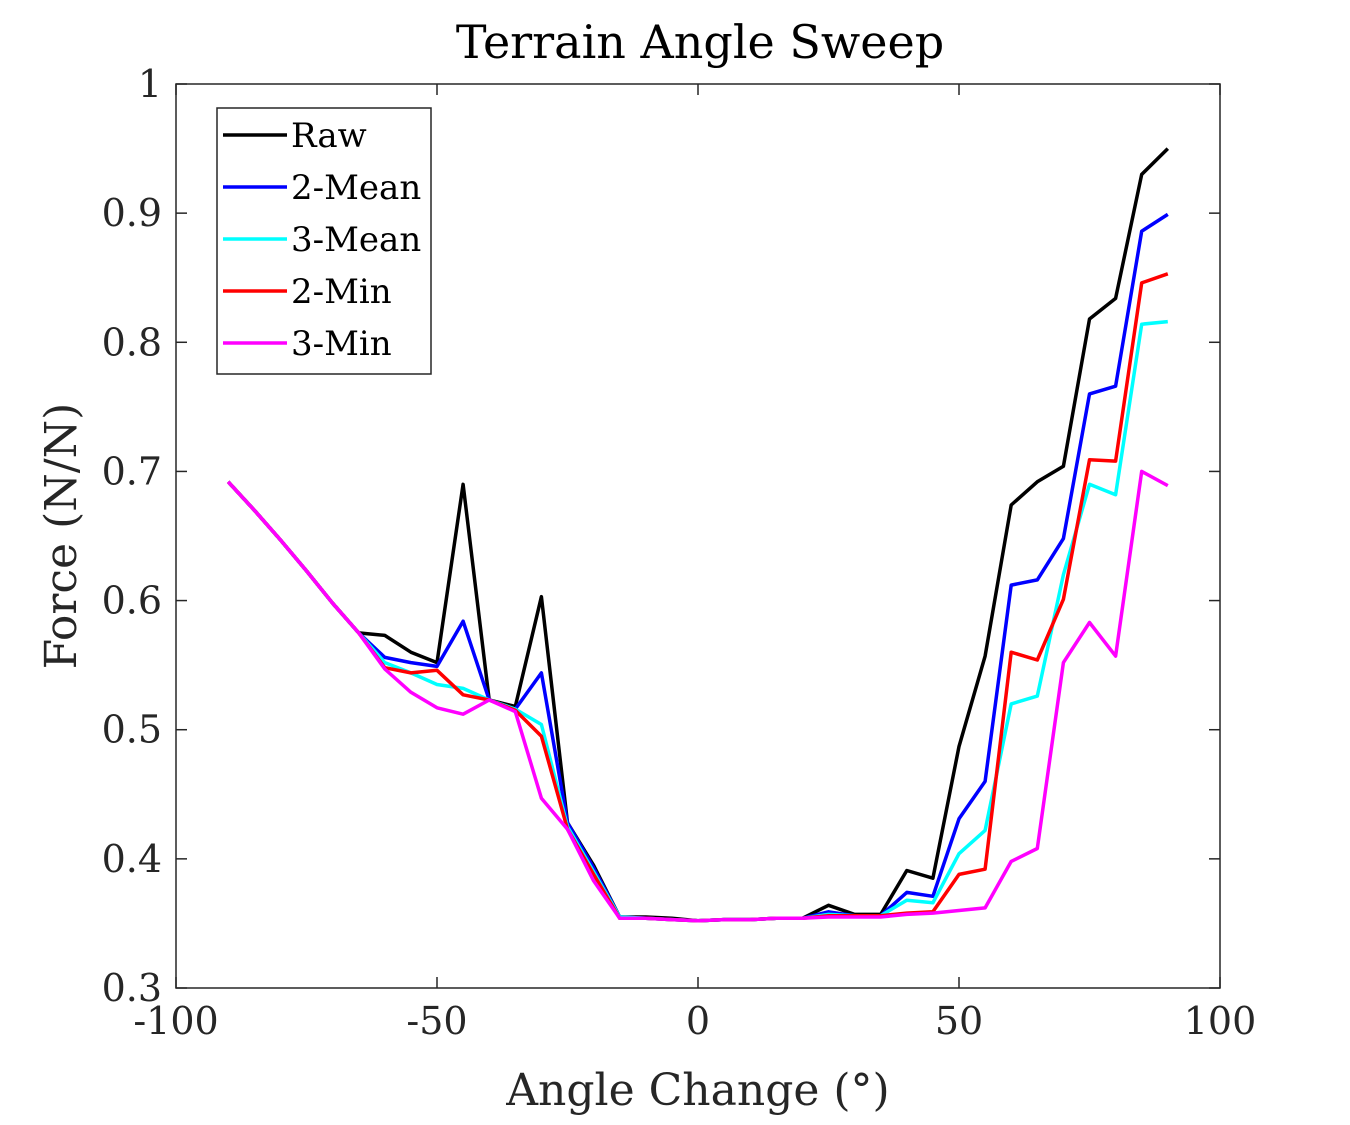 The height and width of the screenshot is (1125, 1350). I want to click on y-tick-label: 0.5, so click(132, 730).